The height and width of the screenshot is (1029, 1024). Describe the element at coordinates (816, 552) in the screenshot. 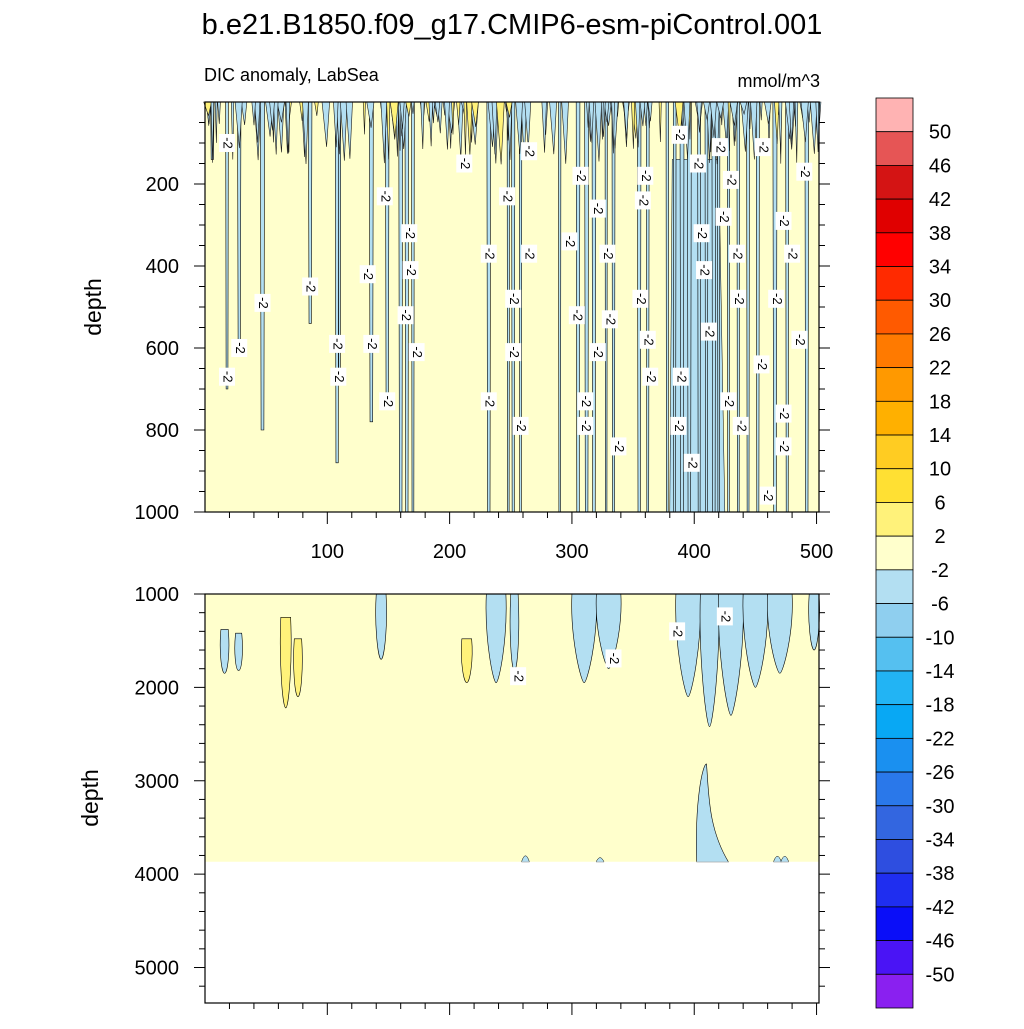

I see `xtick-label: 500` at that location.